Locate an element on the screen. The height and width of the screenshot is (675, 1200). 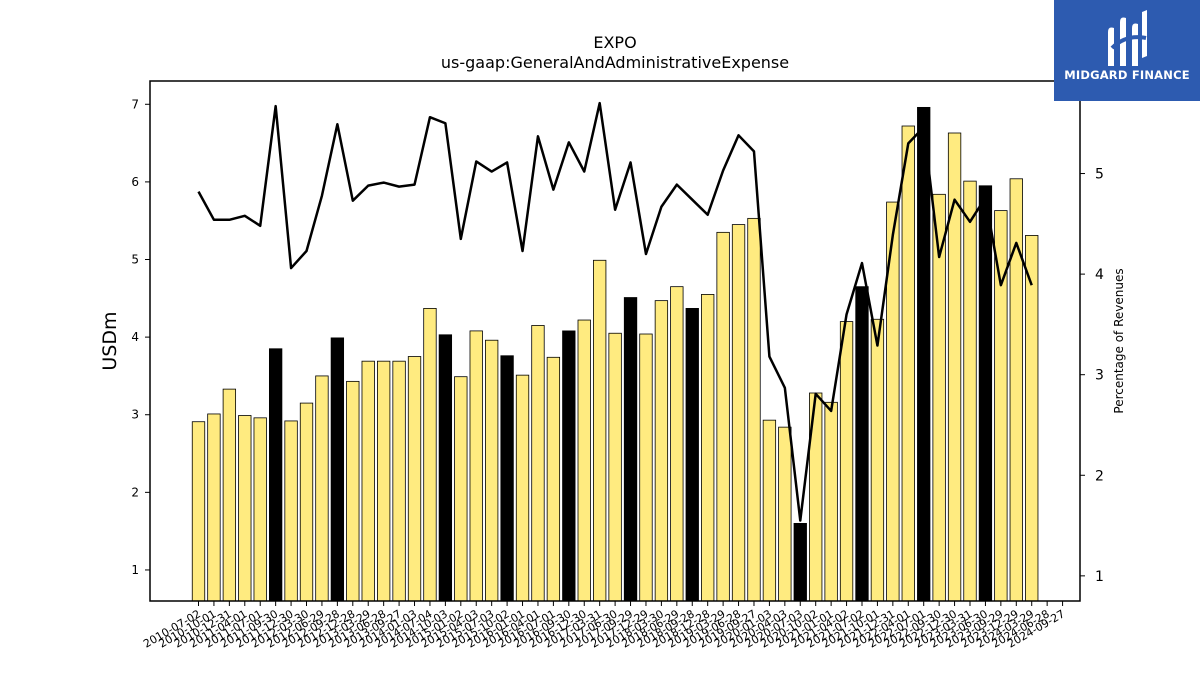
left-y-axis: 1 2 3 4 5 6 7 is located at coordinates (140, 337).